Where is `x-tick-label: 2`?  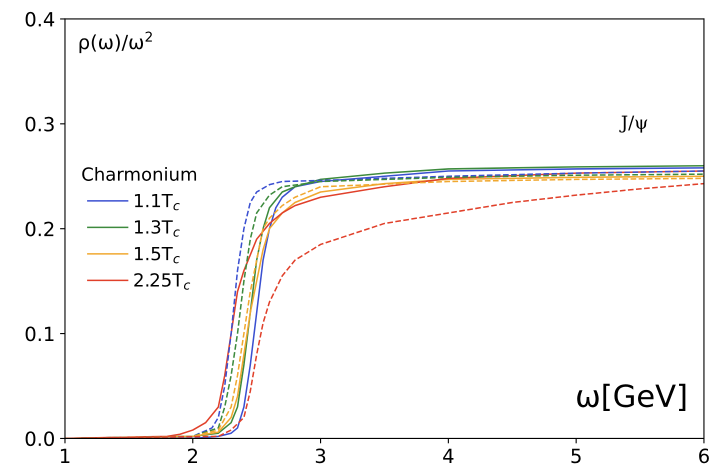 x-tick-label: 2 is located at coordinates (193, 455).